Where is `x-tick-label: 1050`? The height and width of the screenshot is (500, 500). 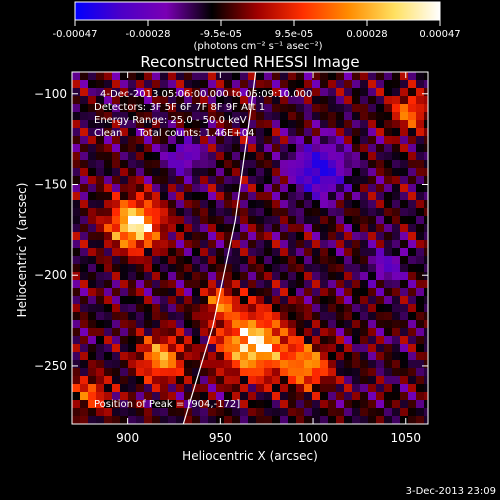
x-tick-label: 1050 is located at coordinates (405, 438).